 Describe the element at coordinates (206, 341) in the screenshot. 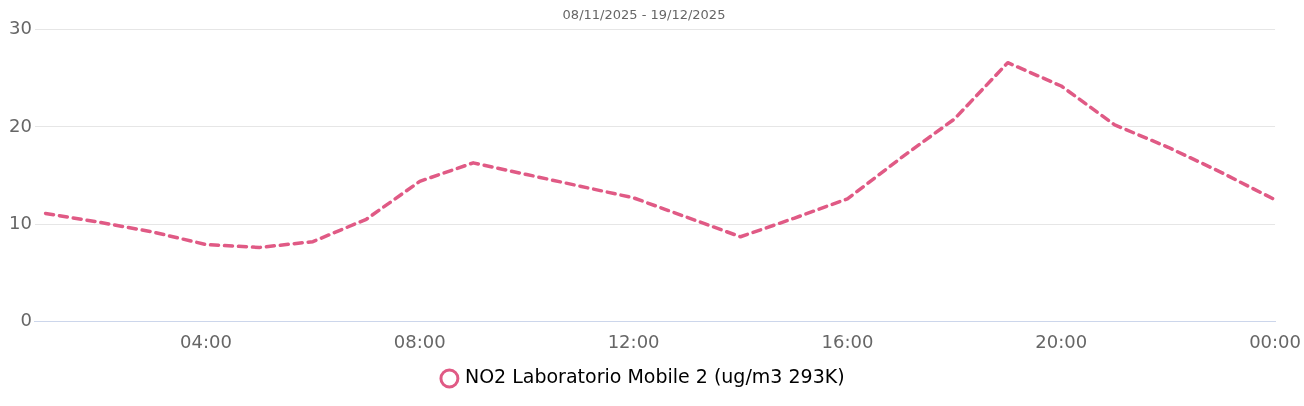

I see `x-tick-label: 04:00` at that location.